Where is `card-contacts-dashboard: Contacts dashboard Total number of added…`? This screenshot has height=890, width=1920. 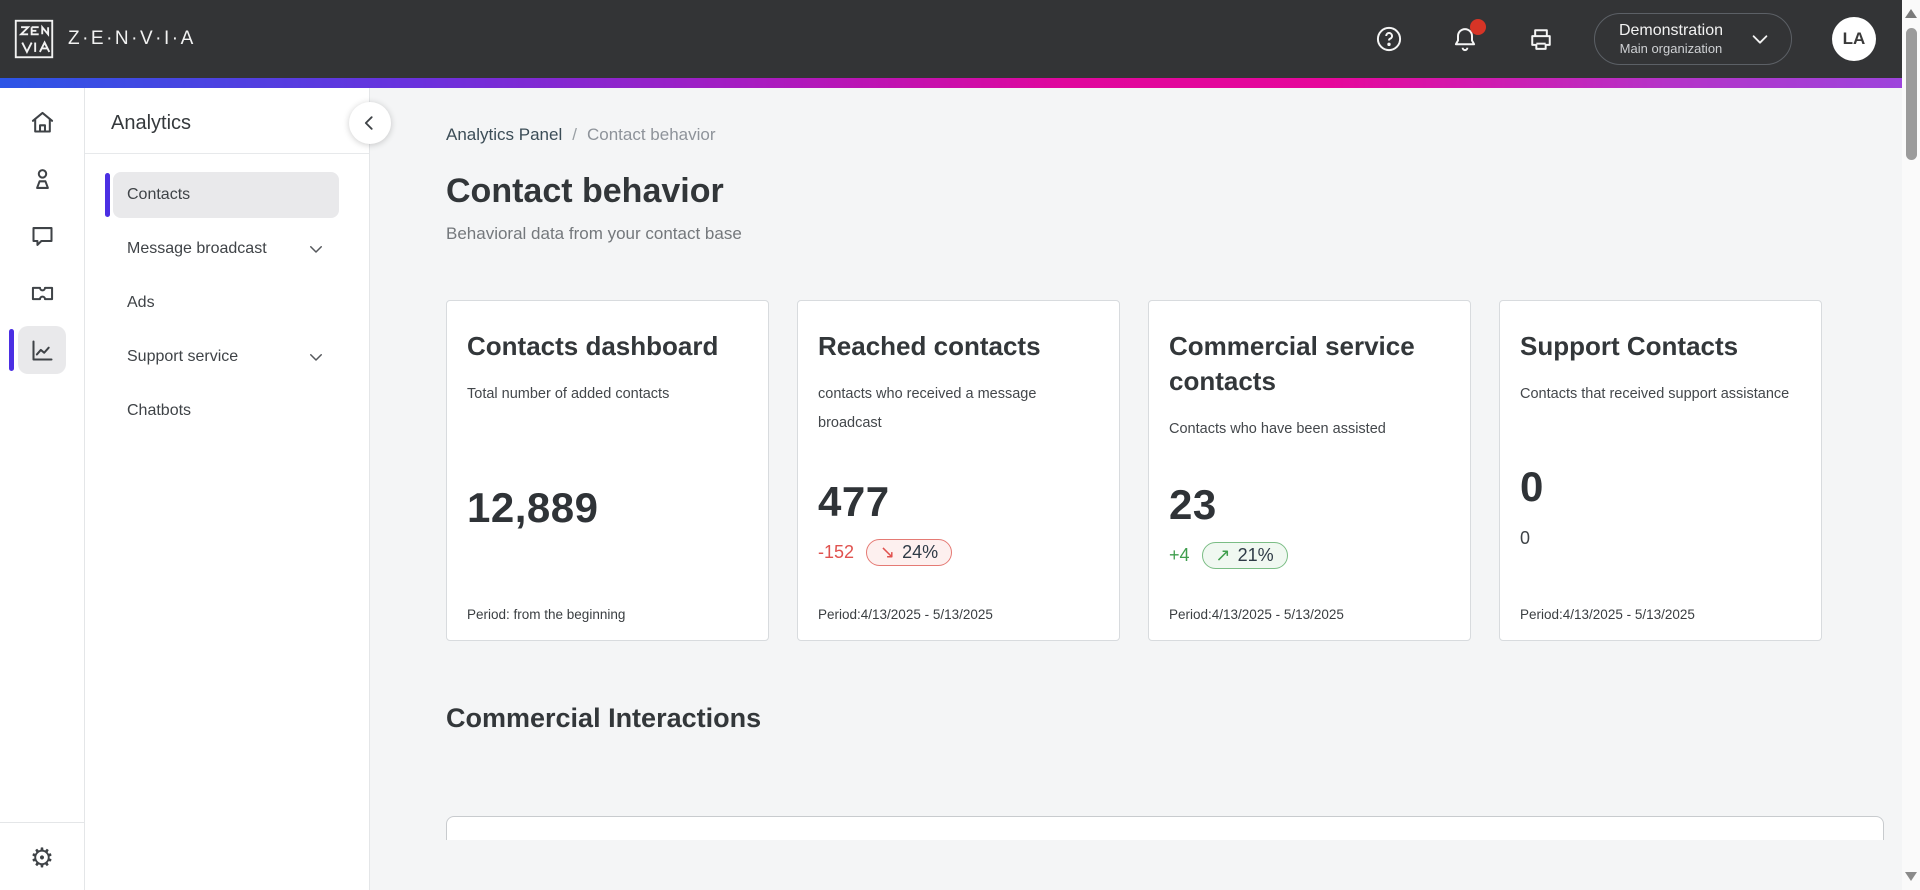 card-contacts-dashboard: Contacts dashboard Total number of added… is located at coordinates (607, 470).